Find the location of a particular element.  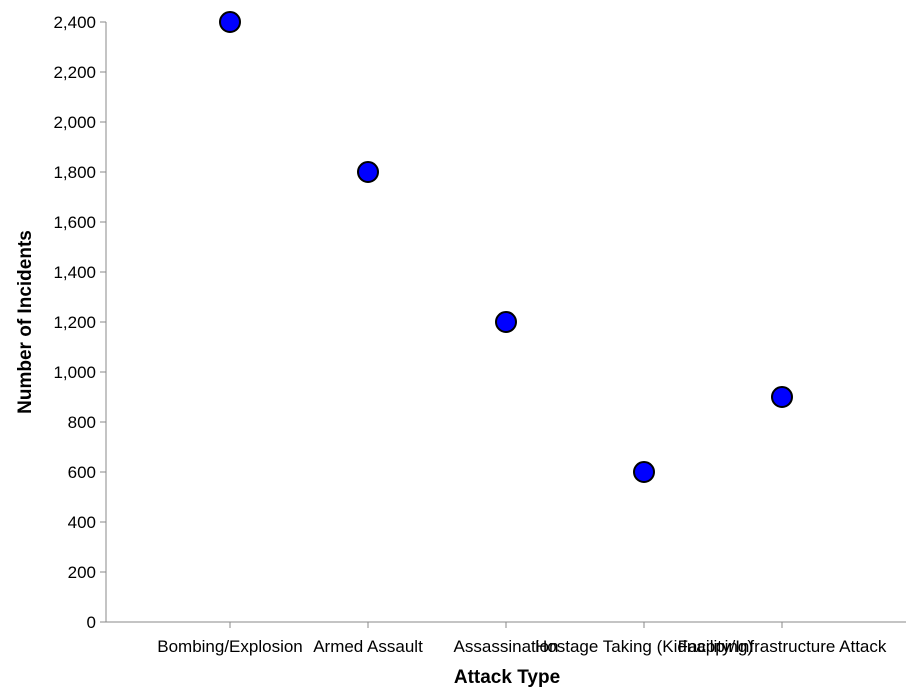

y-axis-title: Number of Incidents is located at coordinates (25, 322).